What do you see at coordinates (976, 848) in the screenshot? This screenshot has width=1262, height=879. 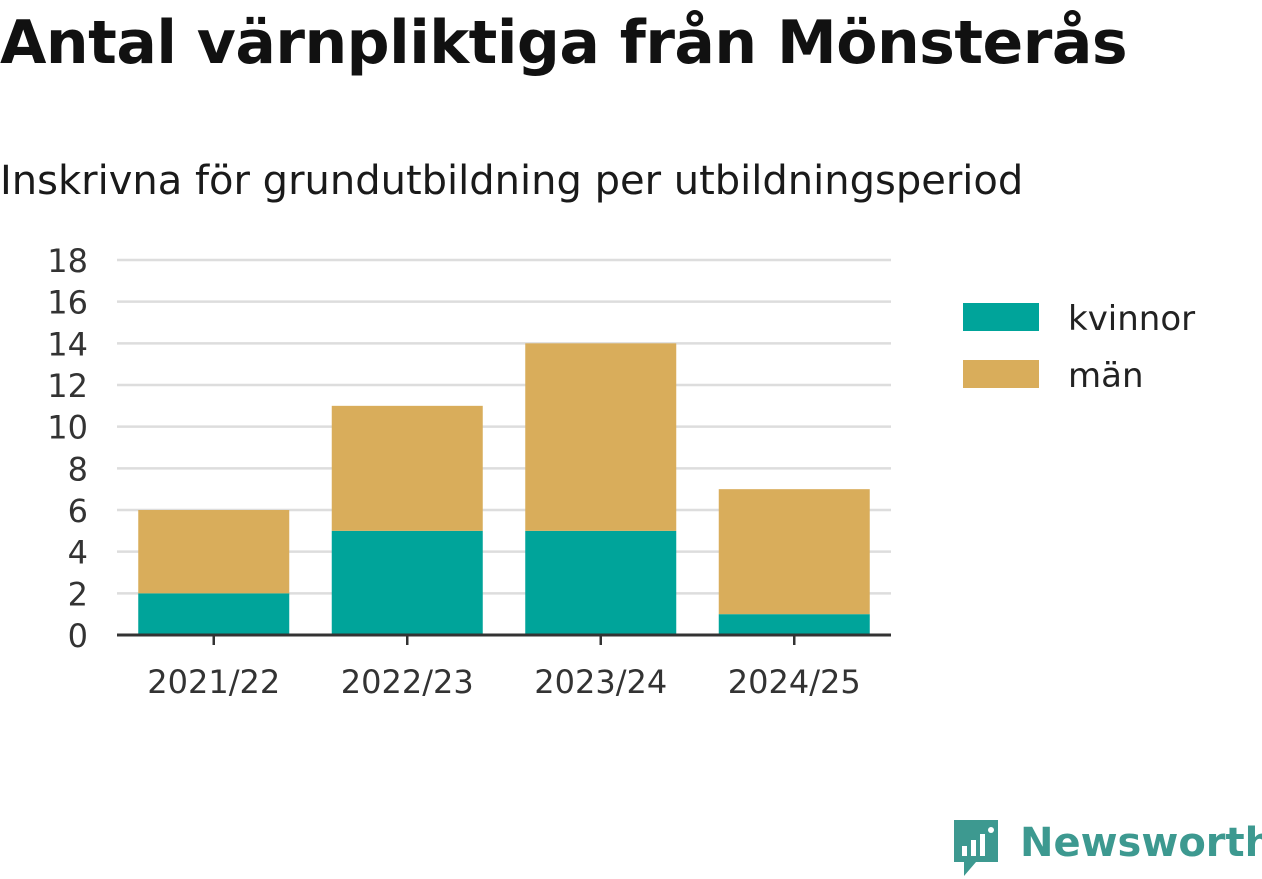 I see `newsworthy-logo-icon` at bounding box center [976, 848].